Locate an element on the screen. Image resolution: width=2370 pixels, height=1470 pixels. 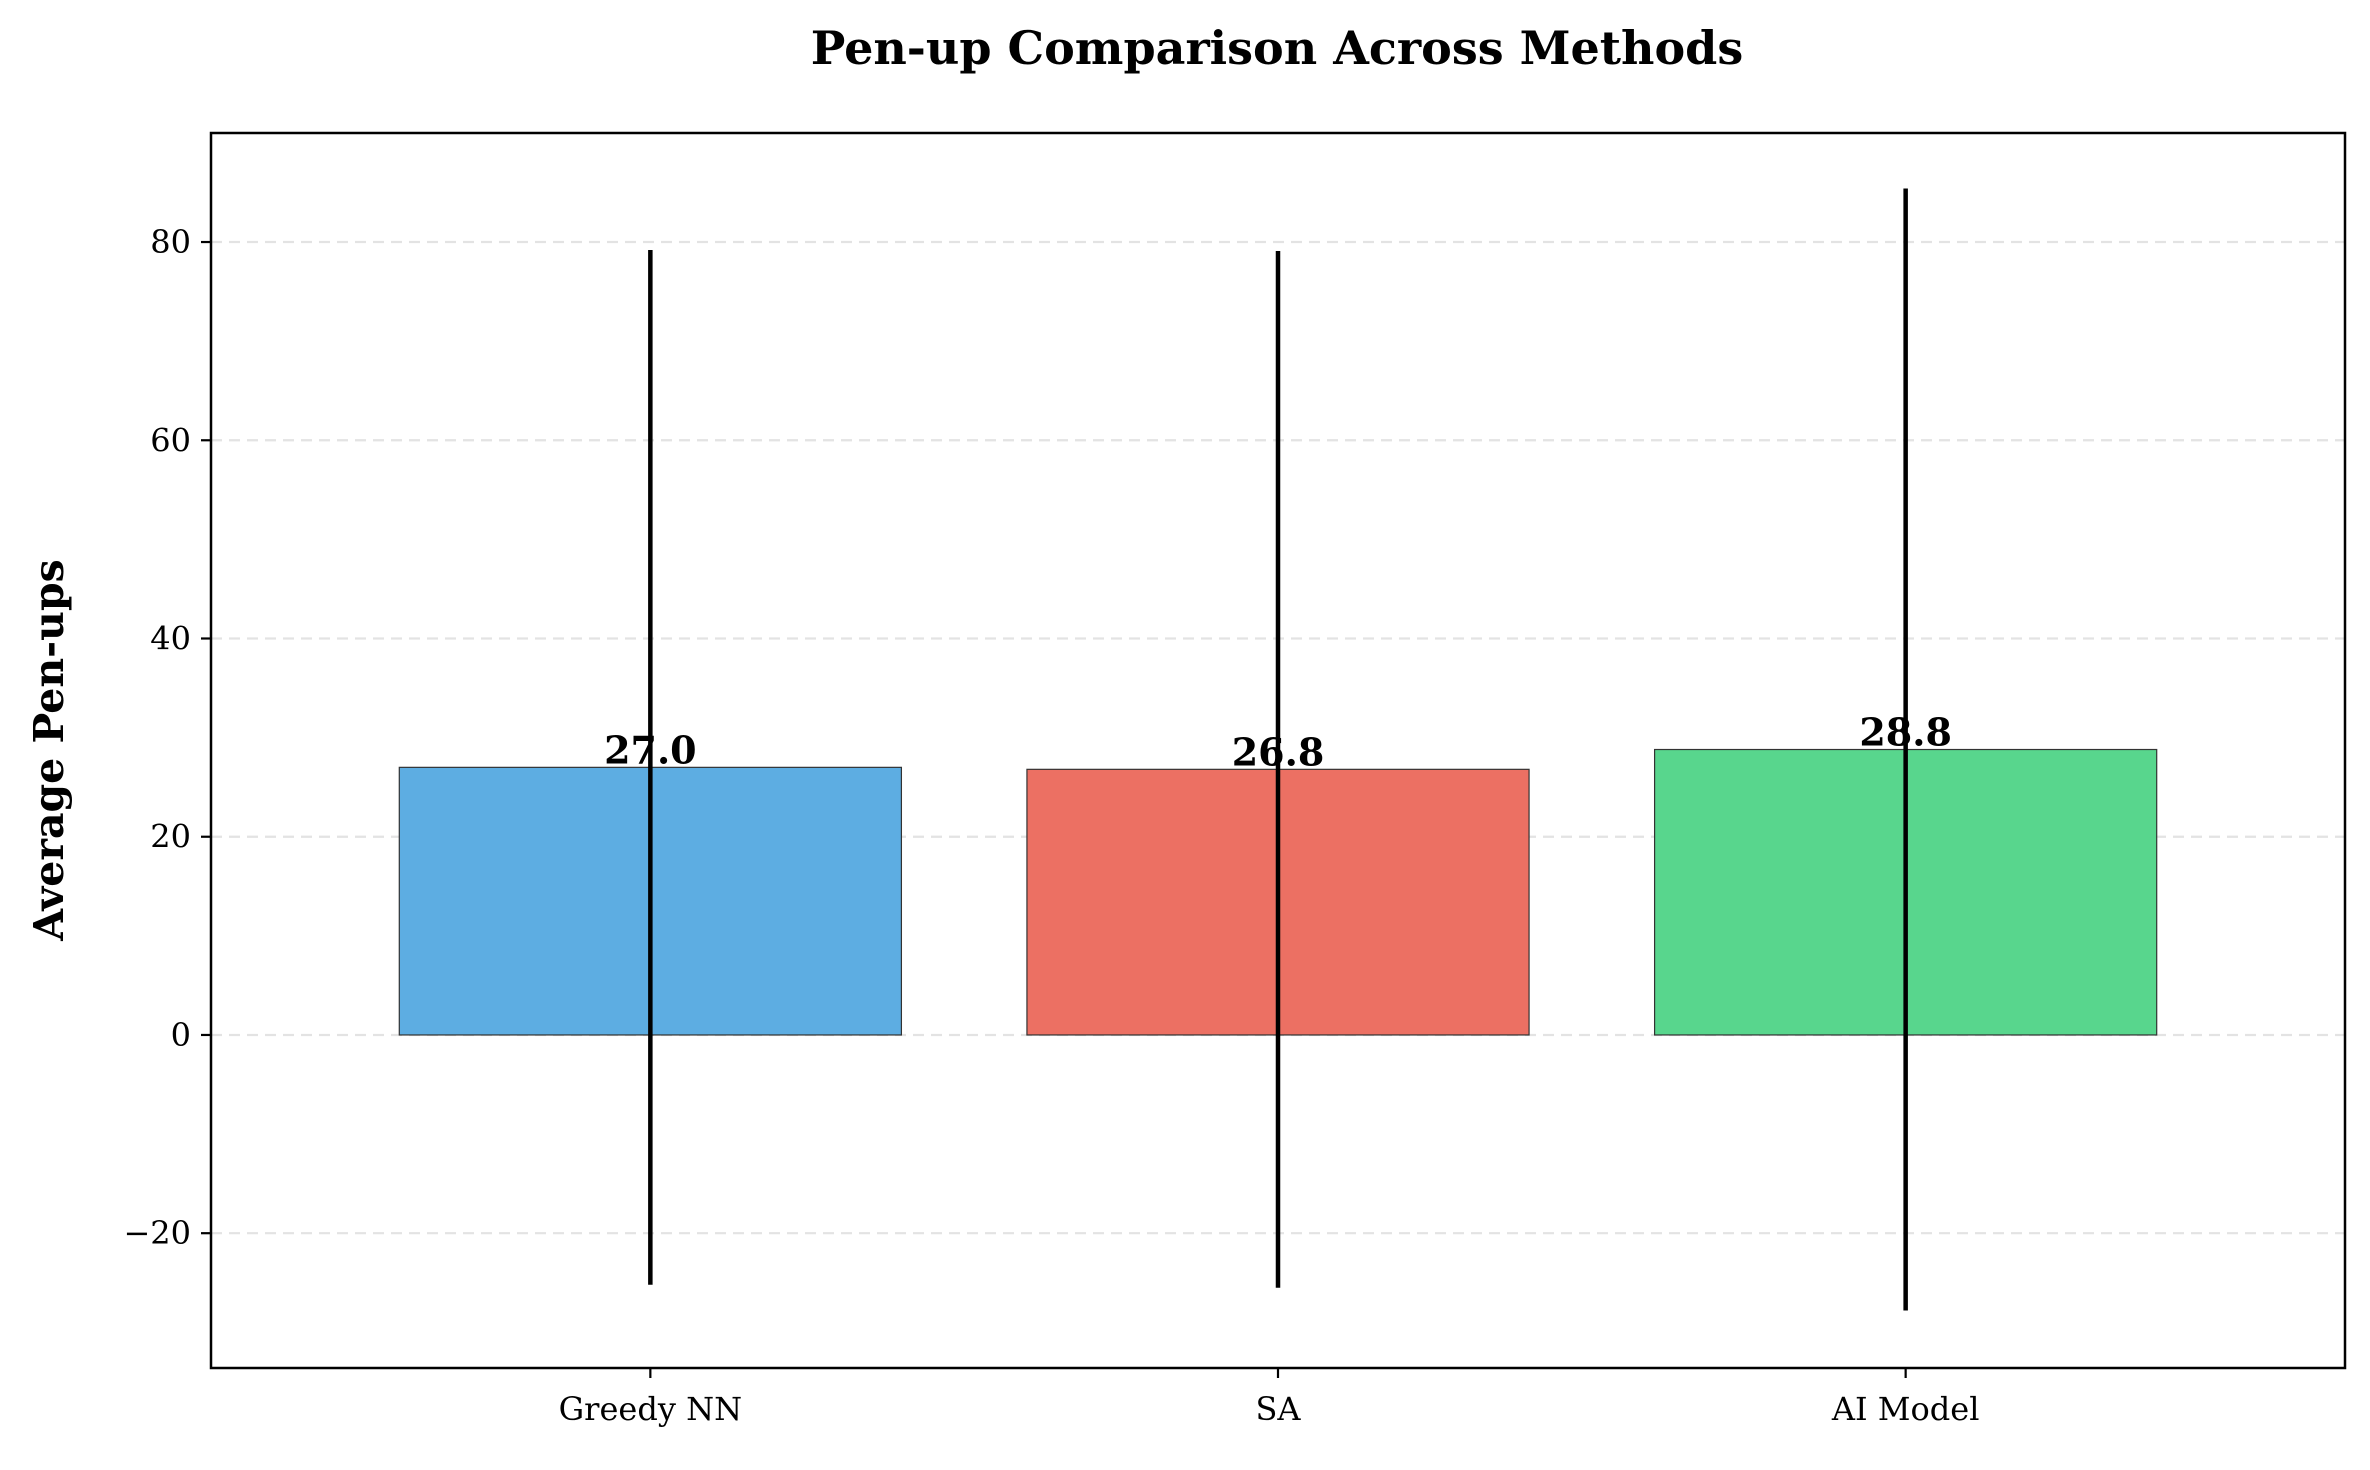
chart-title: Pen-up Comparison Across Methods is located at coordinates (1277, 48).